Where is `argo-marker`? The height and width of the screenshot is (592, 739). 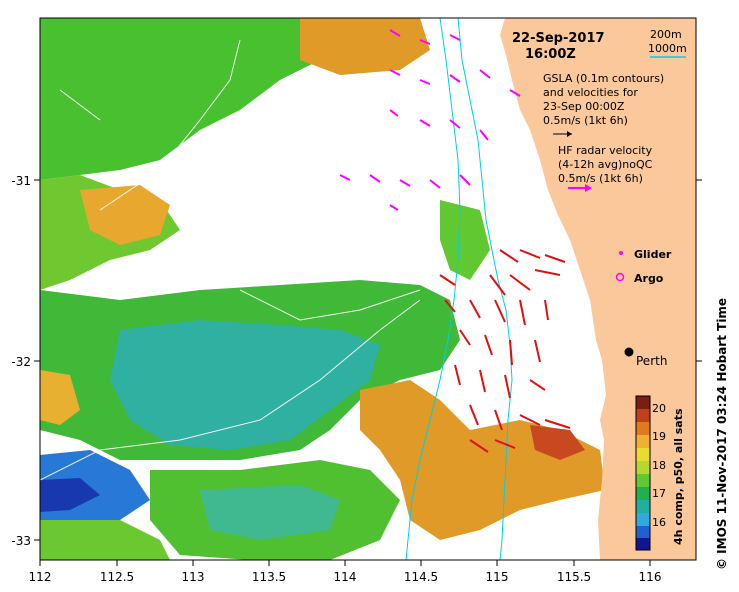 argo-marker is located at coordinates (620, 277).